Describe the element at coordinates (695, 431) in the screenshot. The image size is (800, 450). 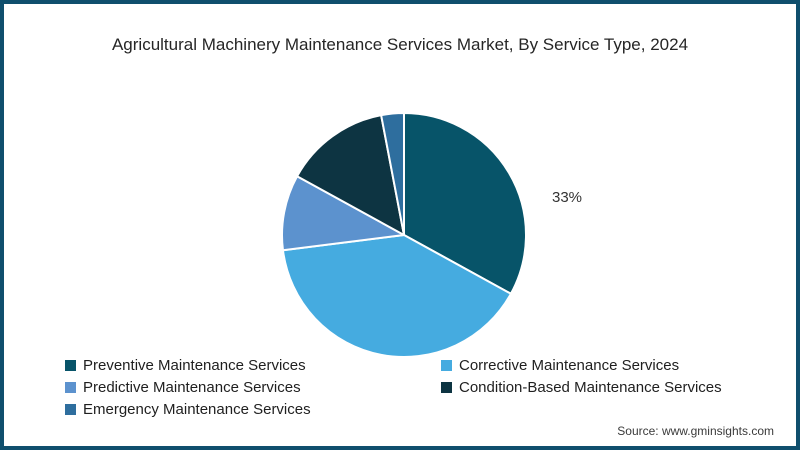
I see `source-attribution: Source: www.gminsights.com` at that location.